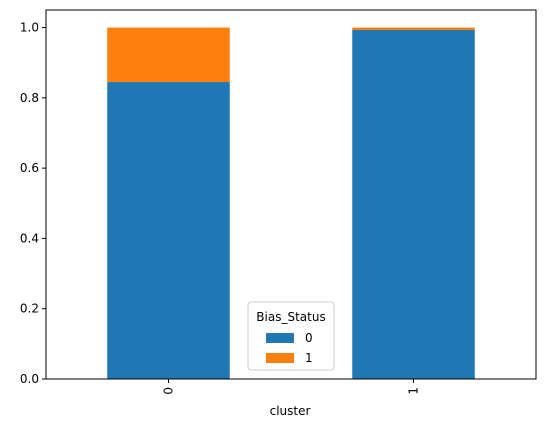 This screenshot has width=547, height=427. I want to click on legend: Bias_Status 01, so click(291, 336).